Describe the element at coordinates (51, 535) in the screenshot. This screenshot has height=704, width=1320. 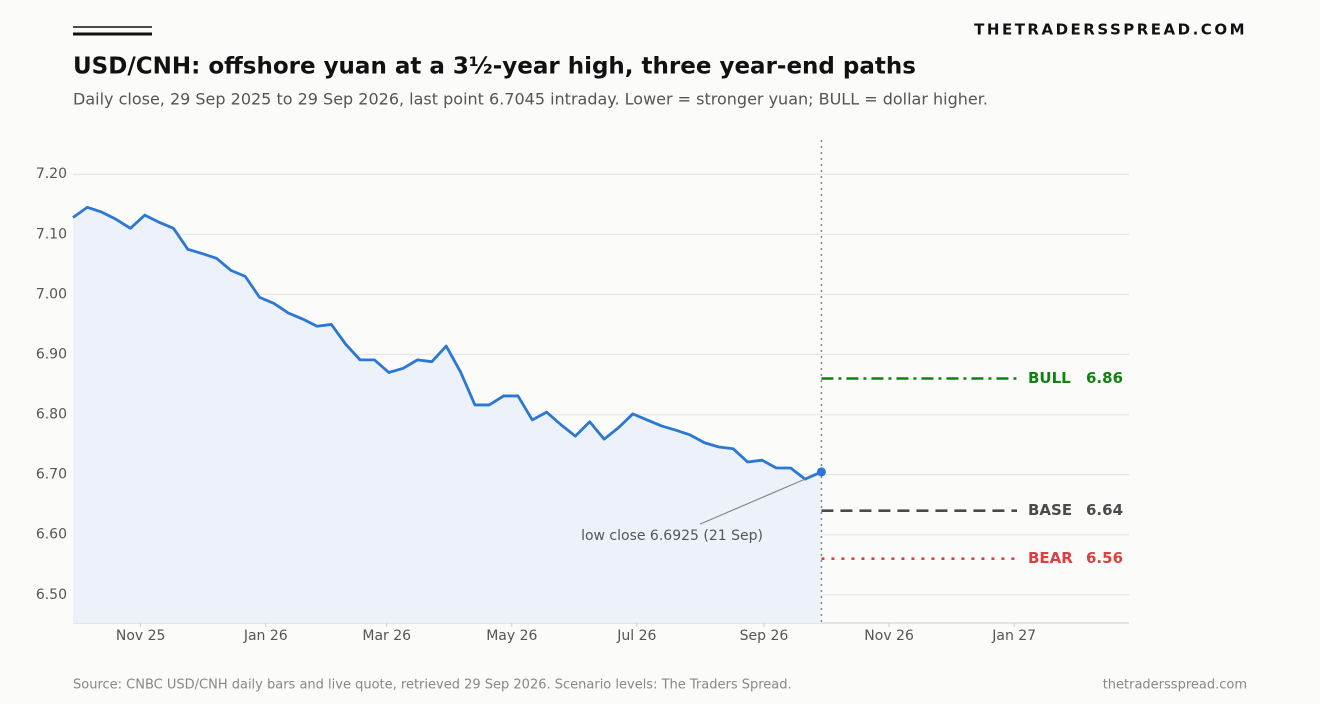
I see `y-tick-label: 6.60` at that location.